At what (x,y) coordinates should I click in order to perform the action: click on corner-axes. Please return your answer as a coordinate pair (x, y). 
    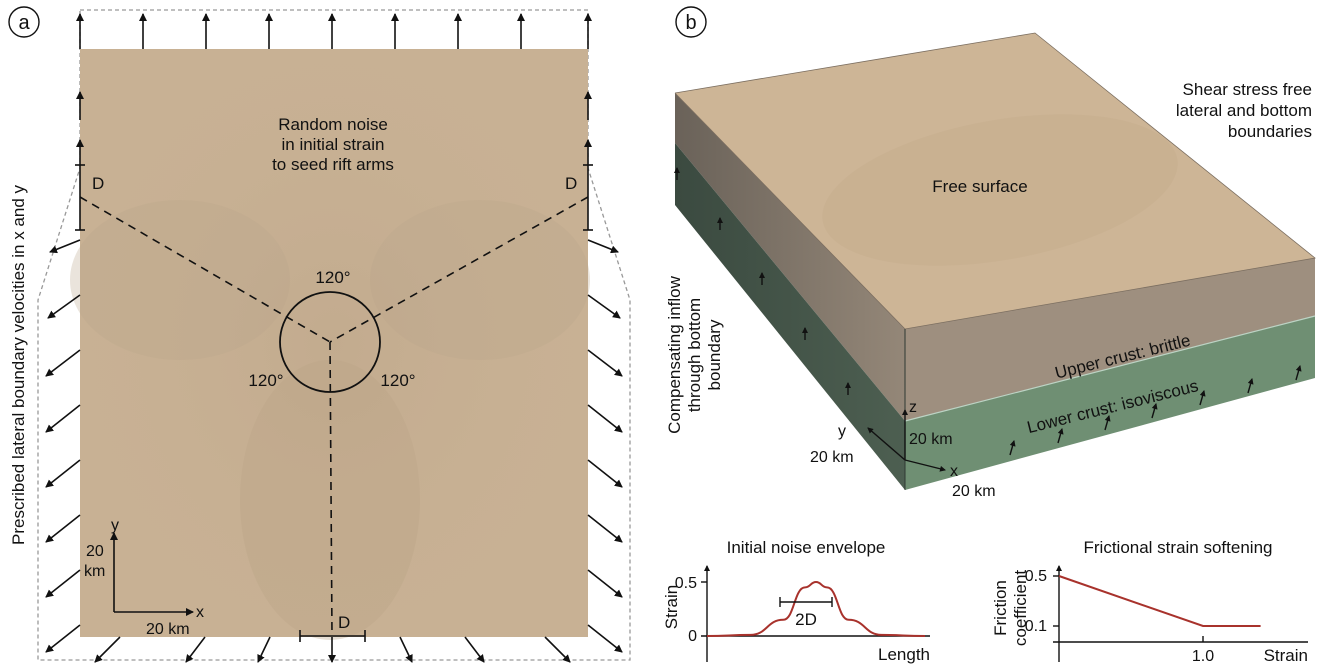
    Looking at the image, I should click on (906, 440).